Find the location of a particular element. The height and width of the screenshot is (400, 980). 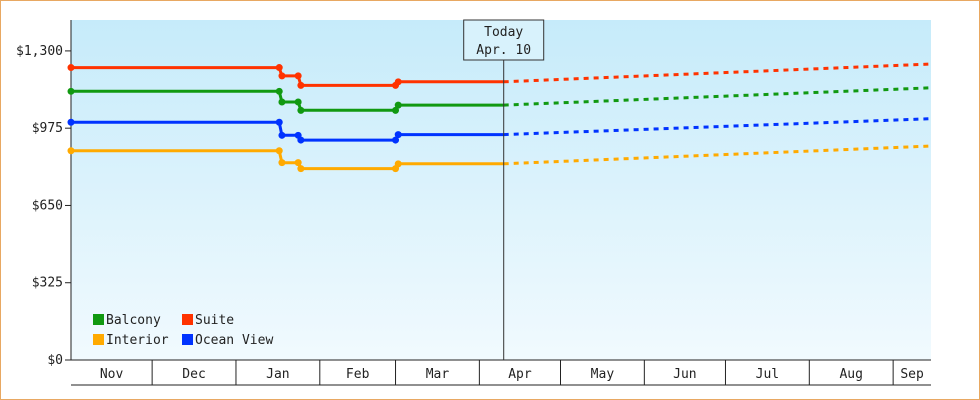

x-tick-label: May is located at coordinates (603, 374).